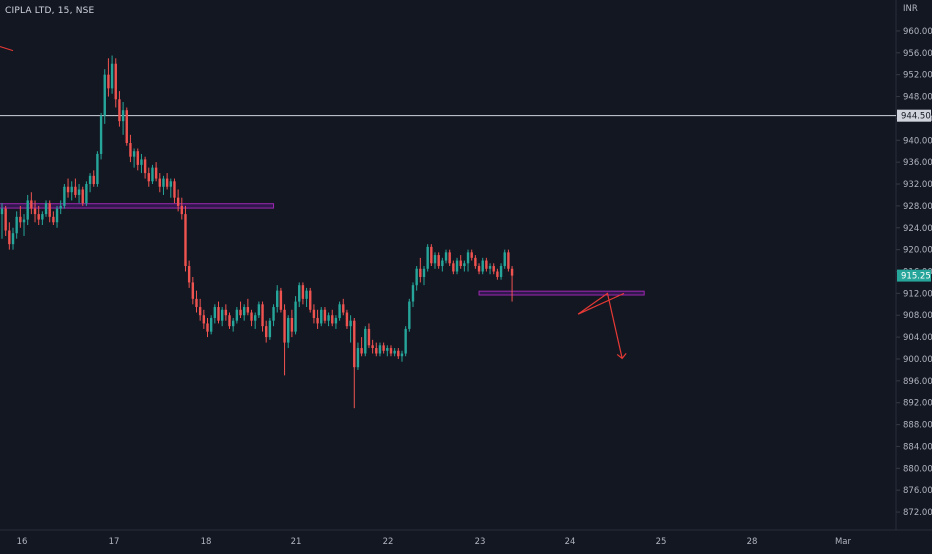 The height and width of the screenshot is (554, 932). What do you see at coordinates (916, 277) in the screenshot?
I see `last-price-label: 915.25` at bounding box center [916, 277].